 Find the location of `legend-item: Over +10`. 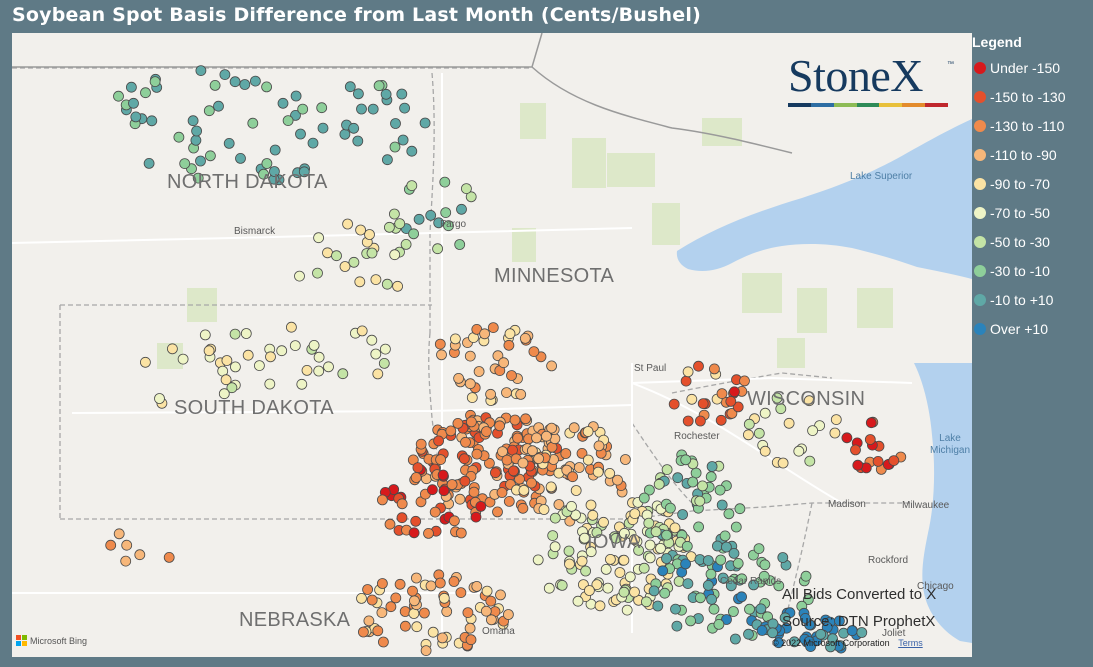

legend-item: Over +10 is located at coordinates (1032, 328).